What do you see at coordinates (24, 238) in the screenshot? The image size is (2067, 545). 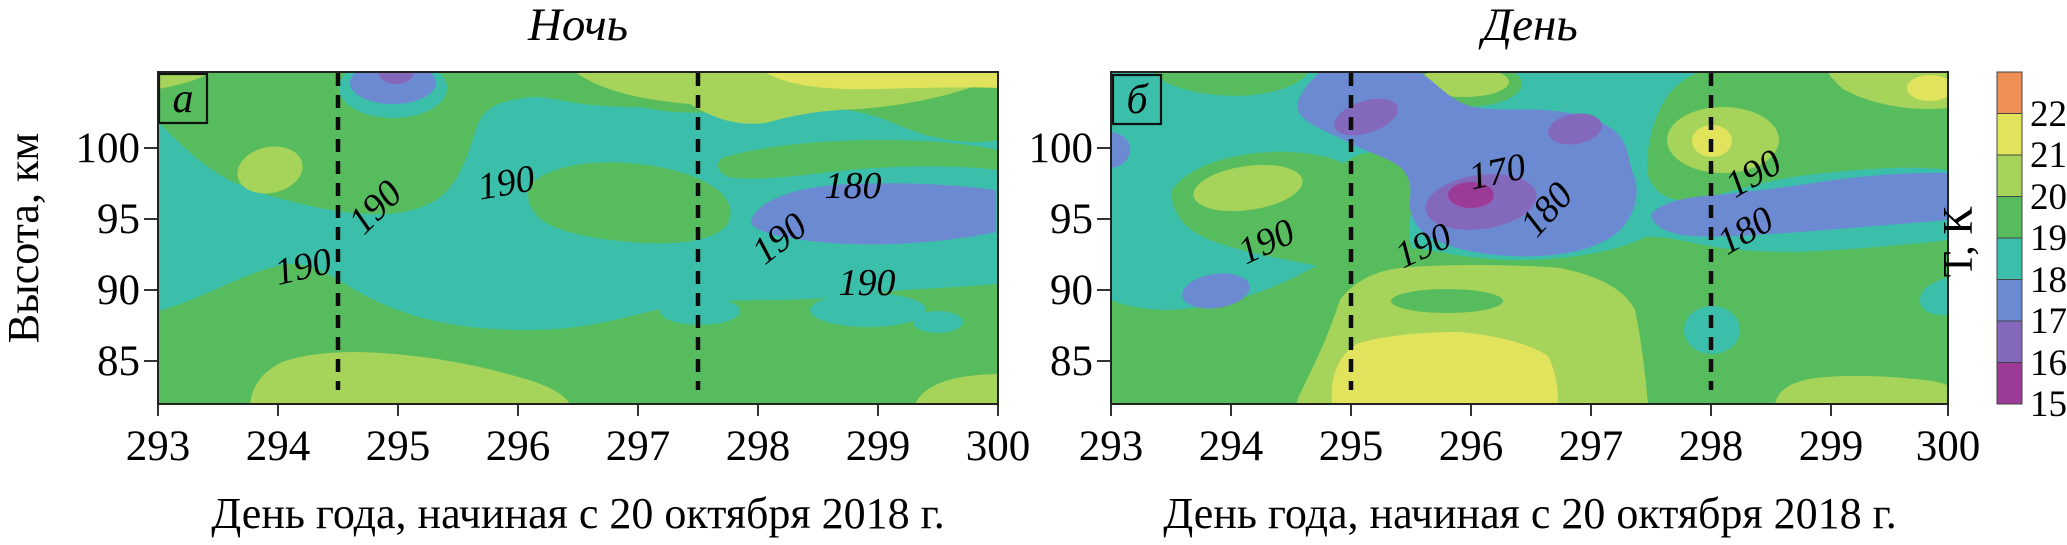 I see `y-axis-label: Высота, км` at bounding box center [24, 238].